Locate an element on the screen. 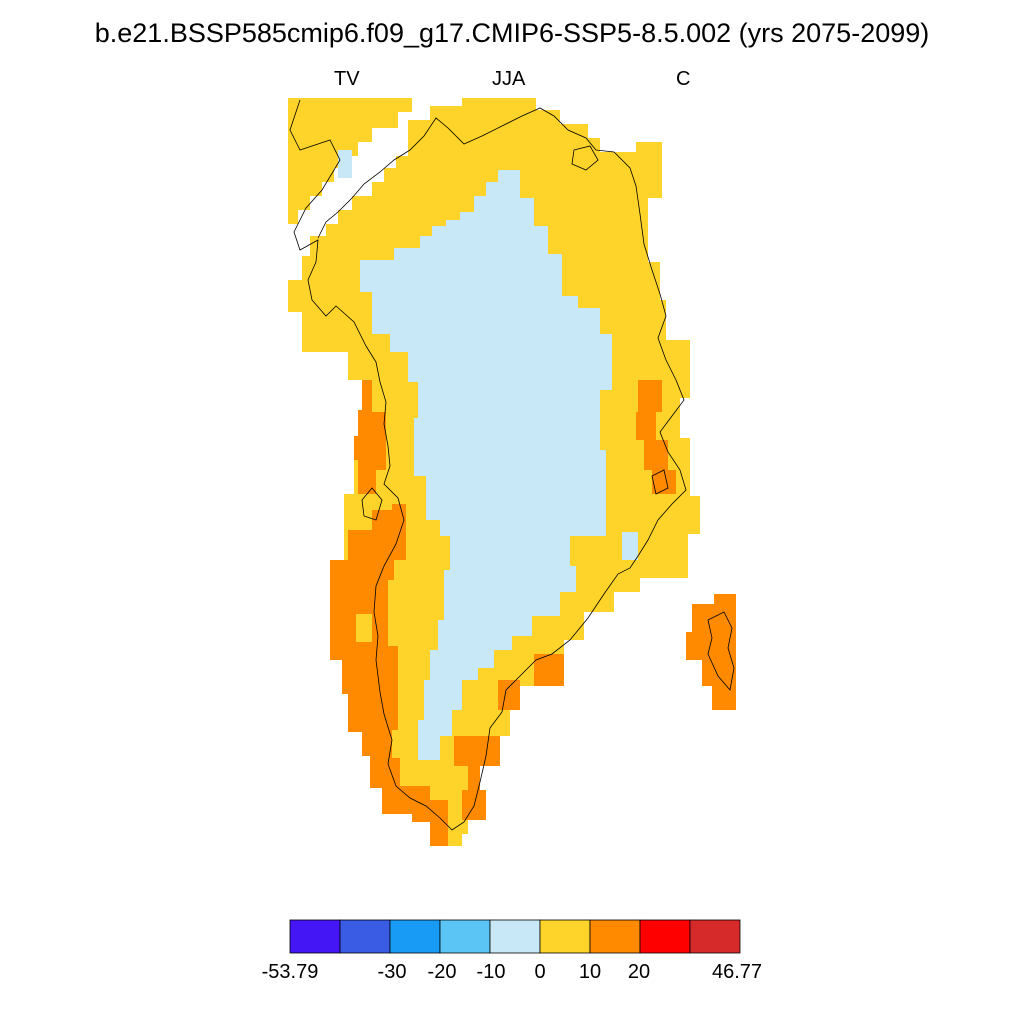  subtitle-right: C is located at coordinates (683, 79).